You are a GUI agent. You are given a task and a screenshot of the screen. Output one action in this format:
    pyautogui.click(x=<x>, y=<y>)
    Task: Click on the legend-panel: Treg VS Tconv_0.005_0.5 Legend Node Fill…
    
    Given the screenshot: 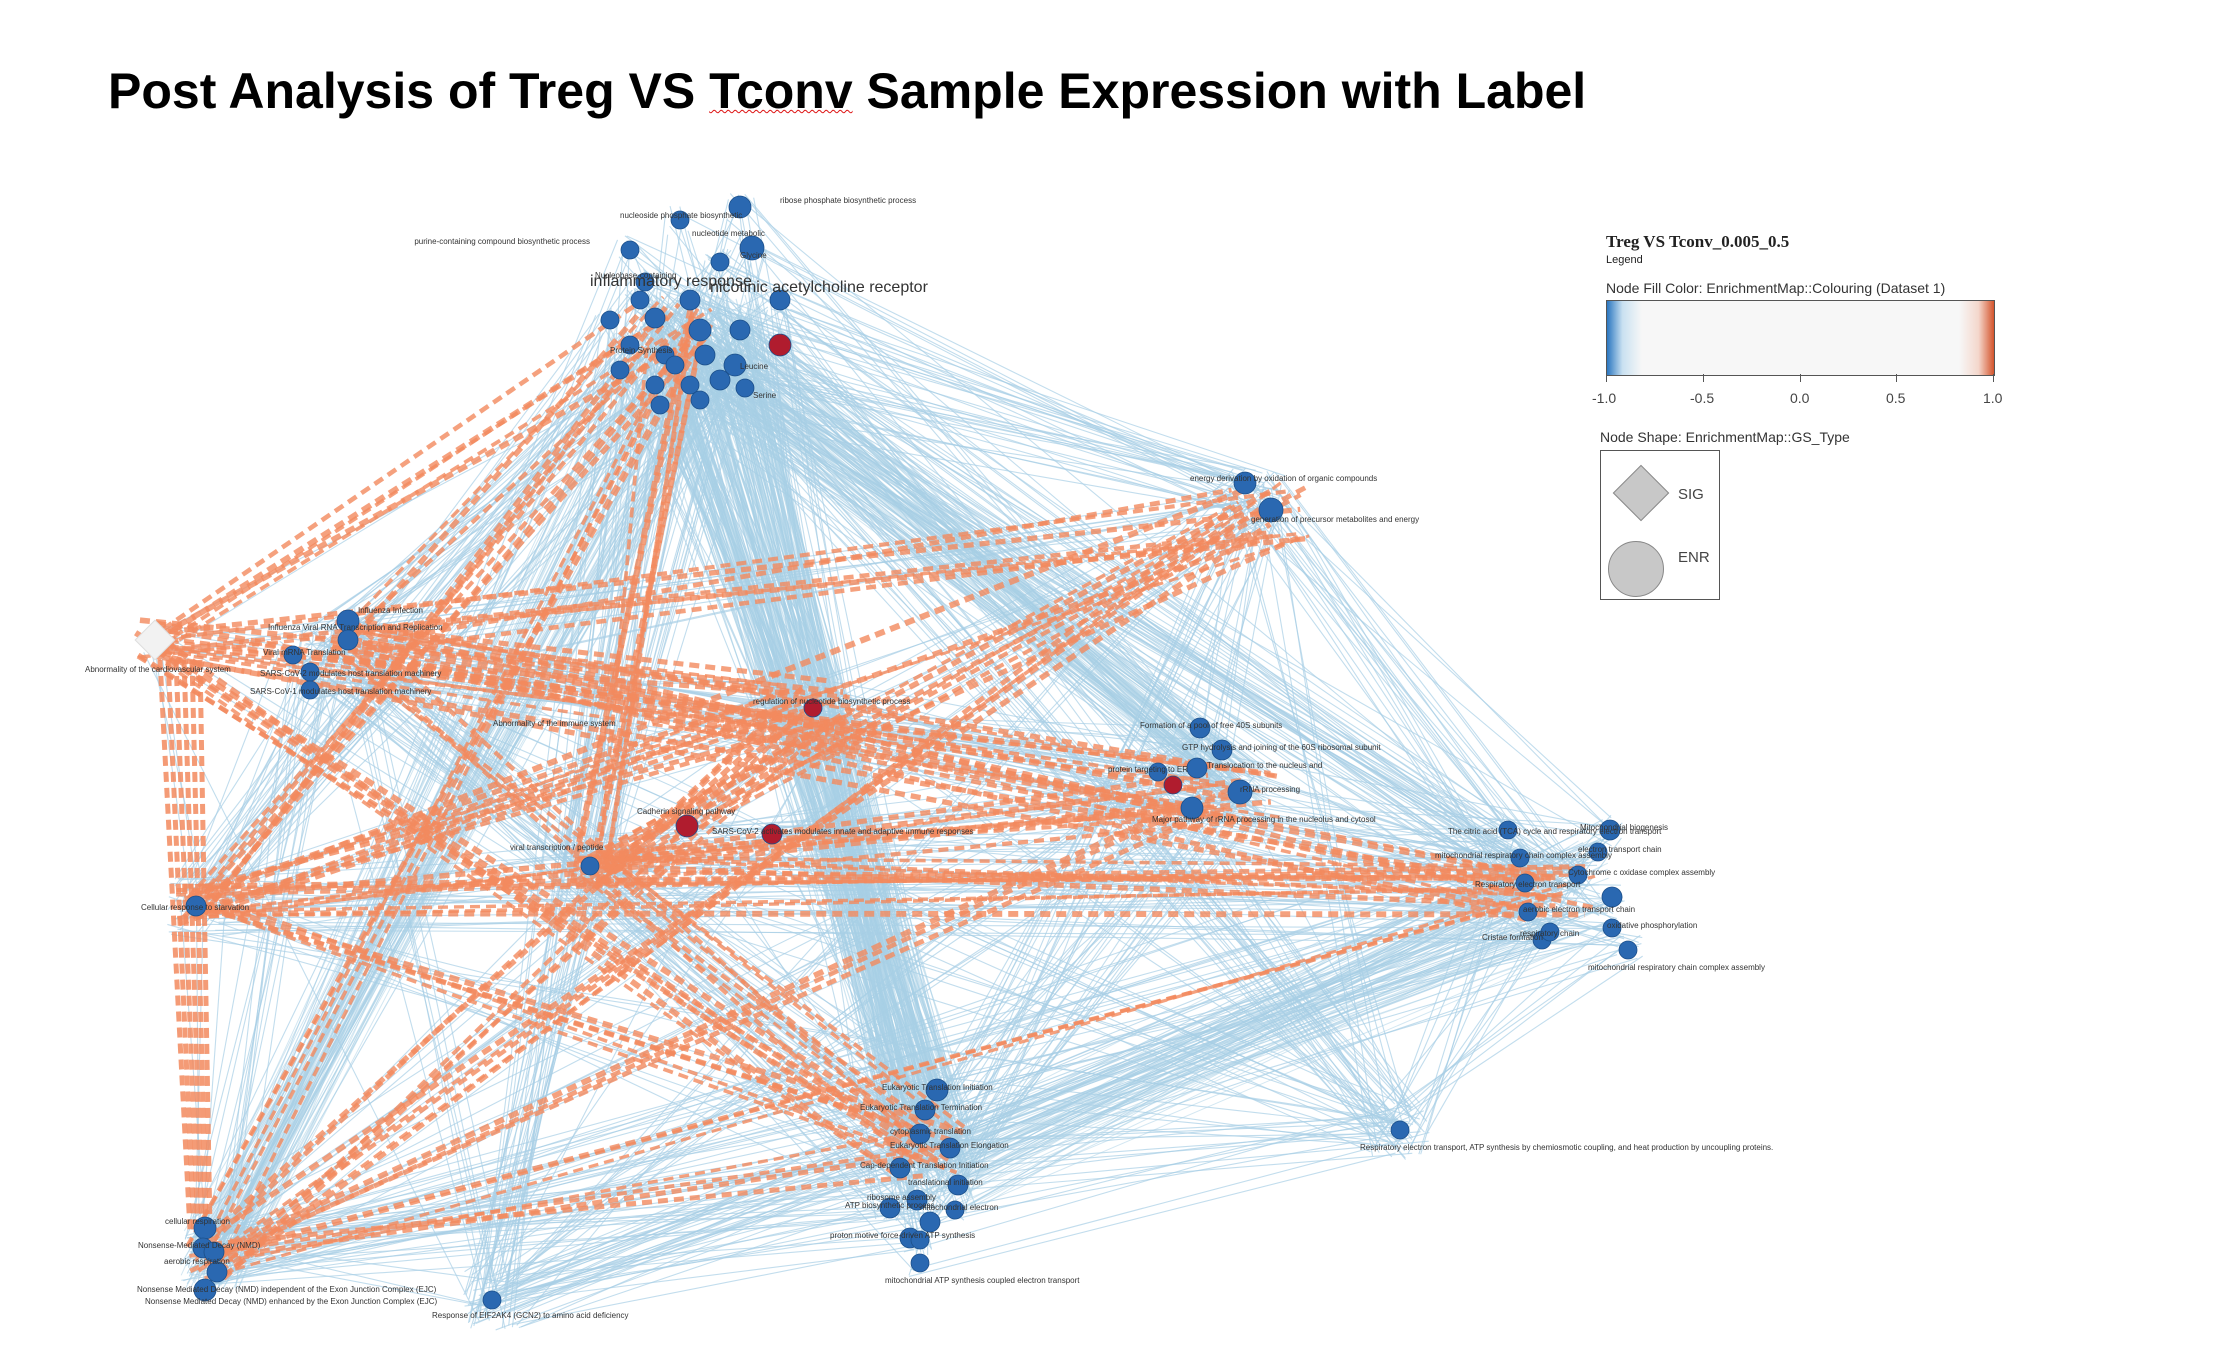 What is the action you would take?
    pyautogui.click(x=1816, y=418)
    